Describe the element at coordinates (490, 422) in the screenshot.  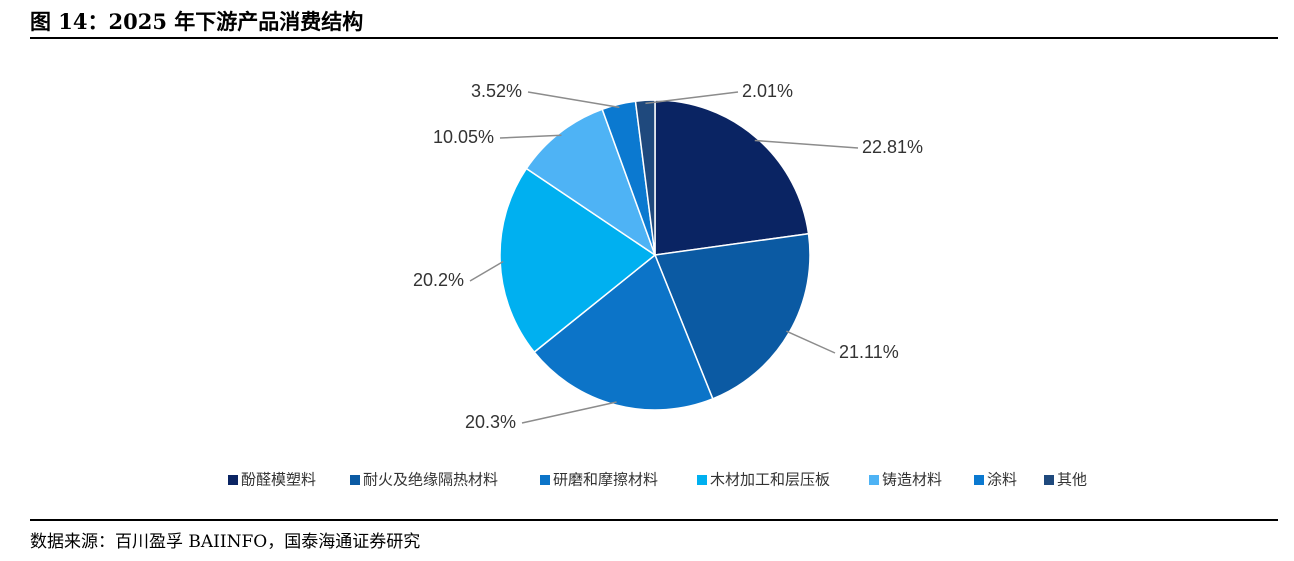
I see `data-label-3: 20.3%` at that location.